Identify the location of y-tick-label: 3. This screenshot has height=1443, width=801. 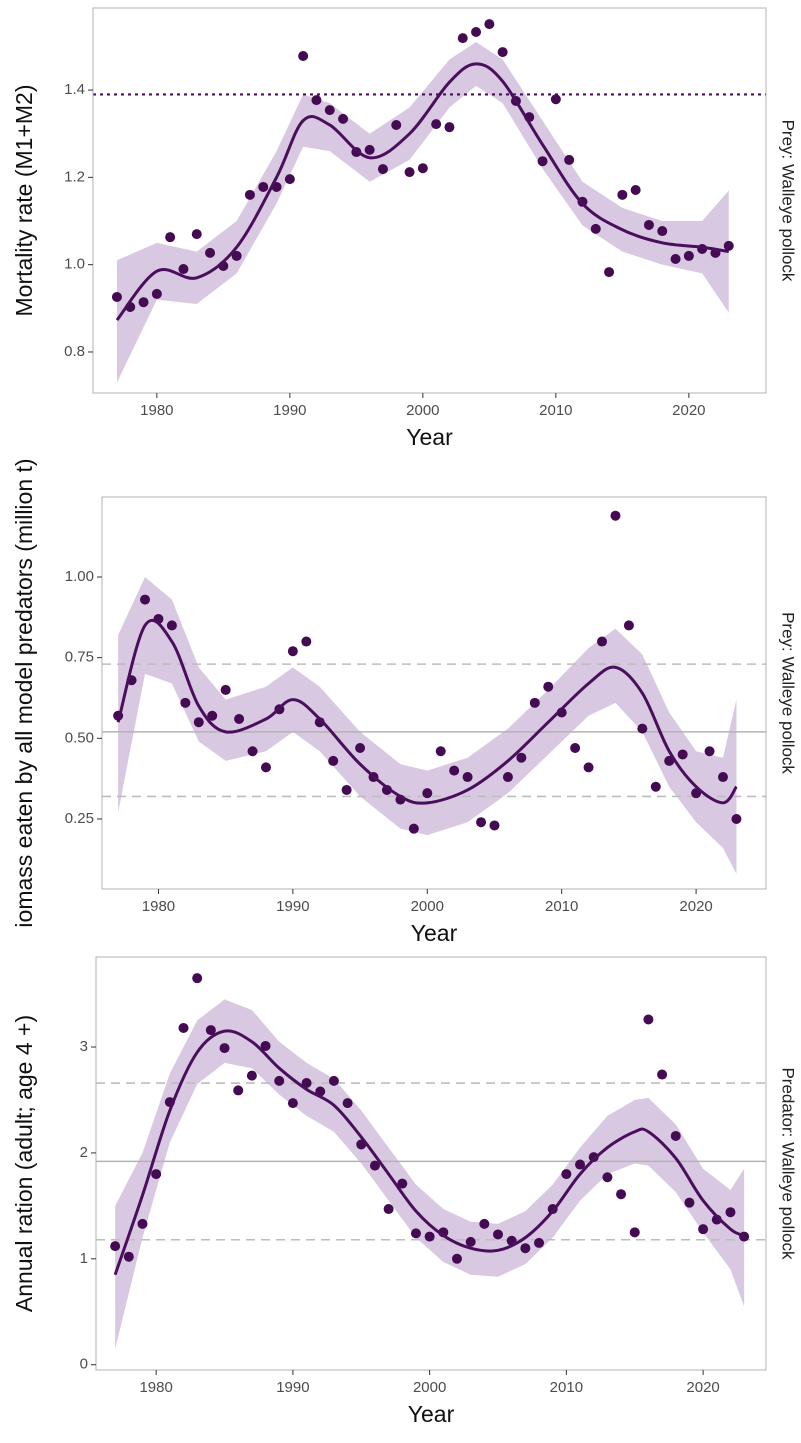
(84, 1046).